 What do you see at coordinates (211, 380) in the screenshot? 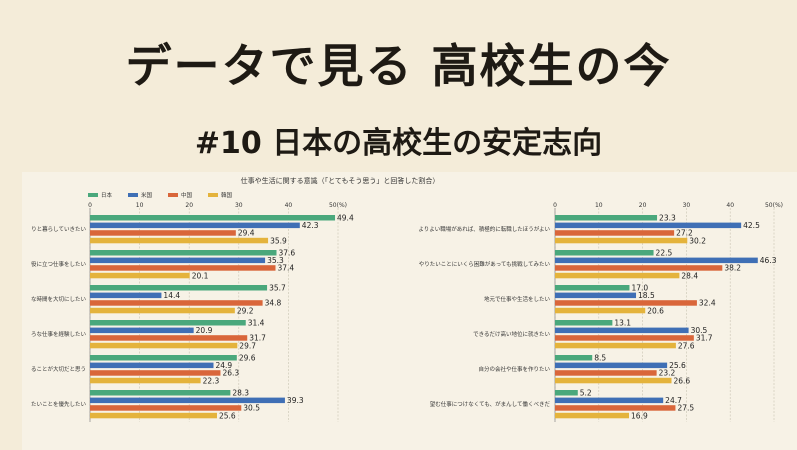
I see `value-label-0-4-3: 22.3` at bounding box center [211, 380].